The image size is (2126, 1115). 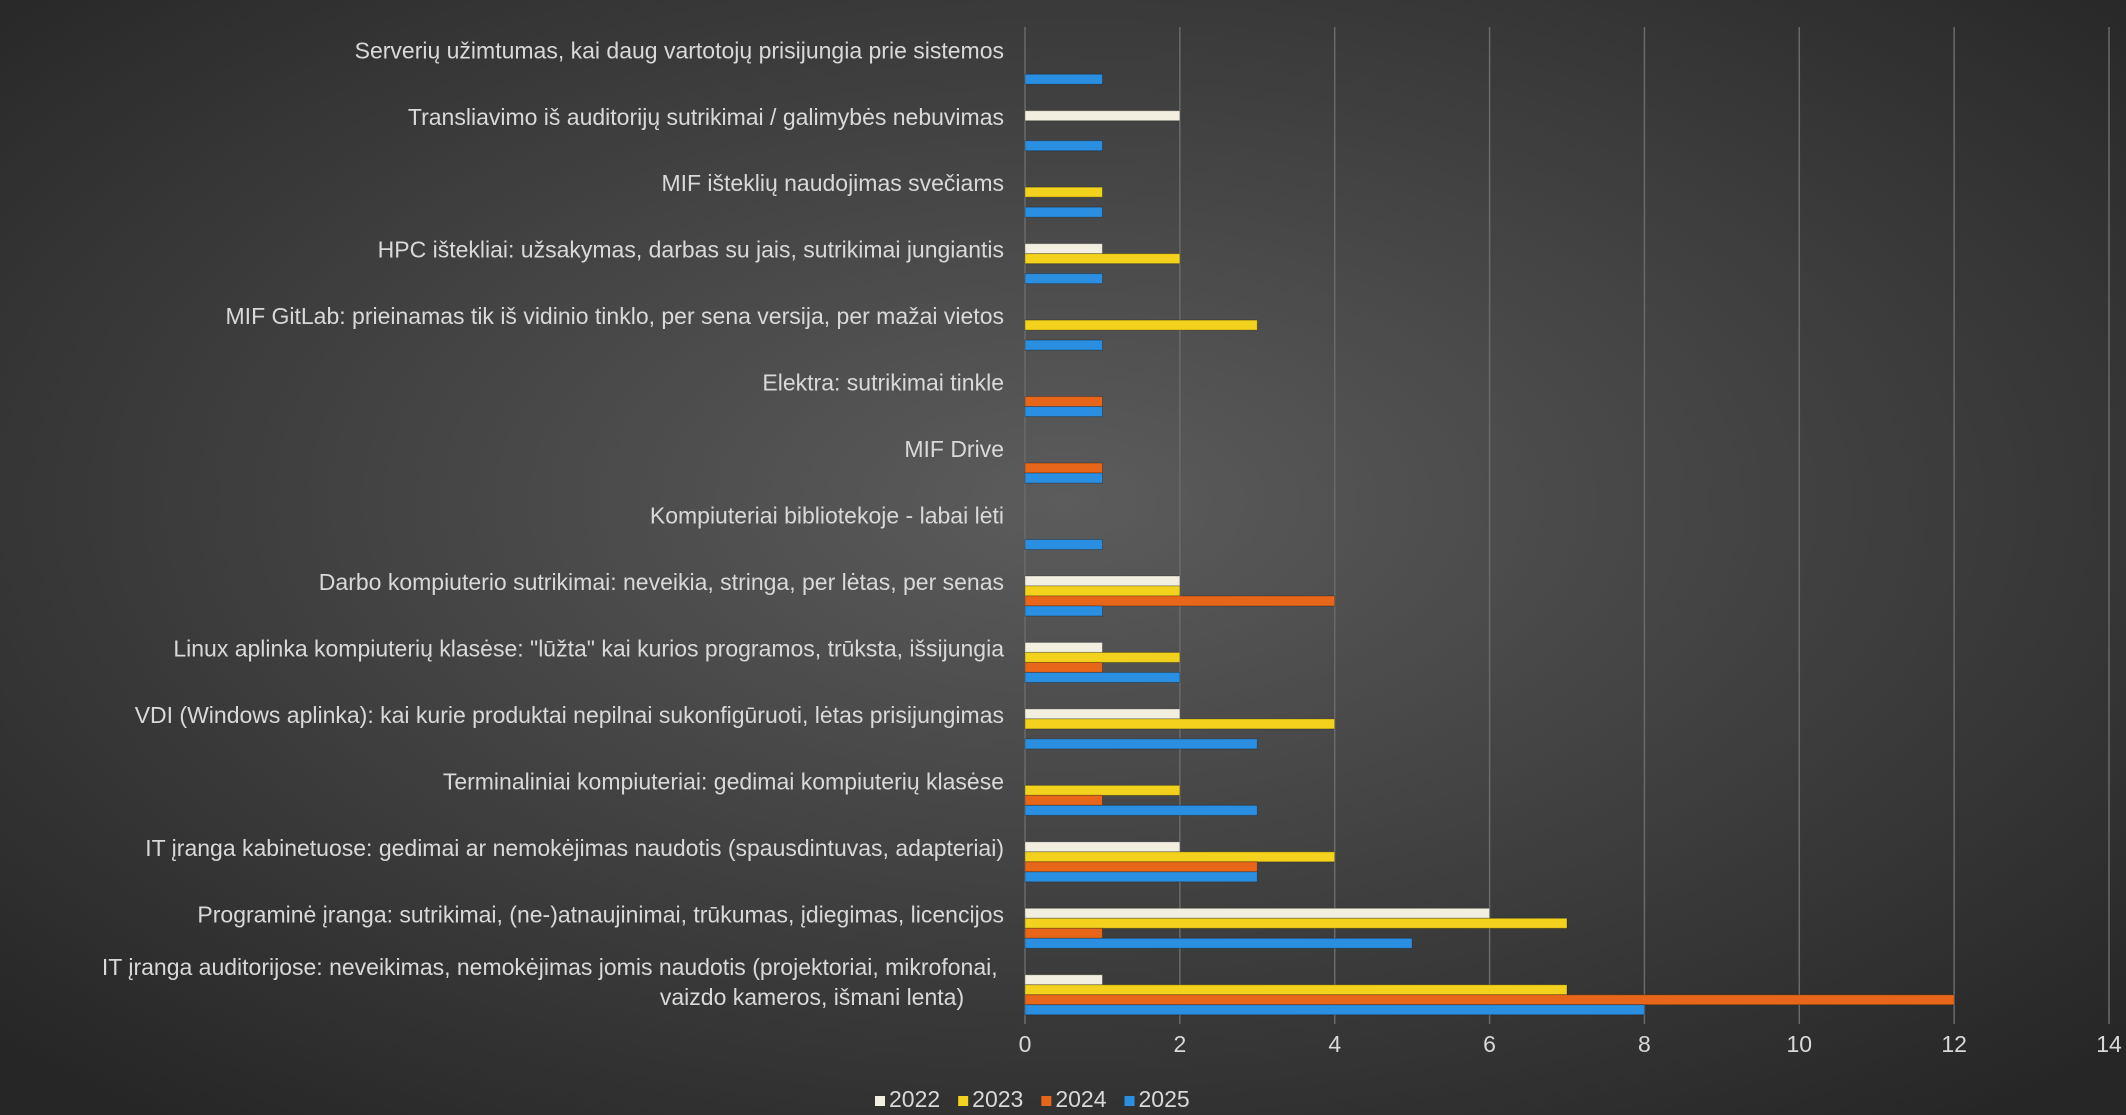 What do you see at coordinates (812, 997) in the screenshot?
I see `label-line: vaizdo kameros, išmani lenta)` at bounding box center [812, 997].